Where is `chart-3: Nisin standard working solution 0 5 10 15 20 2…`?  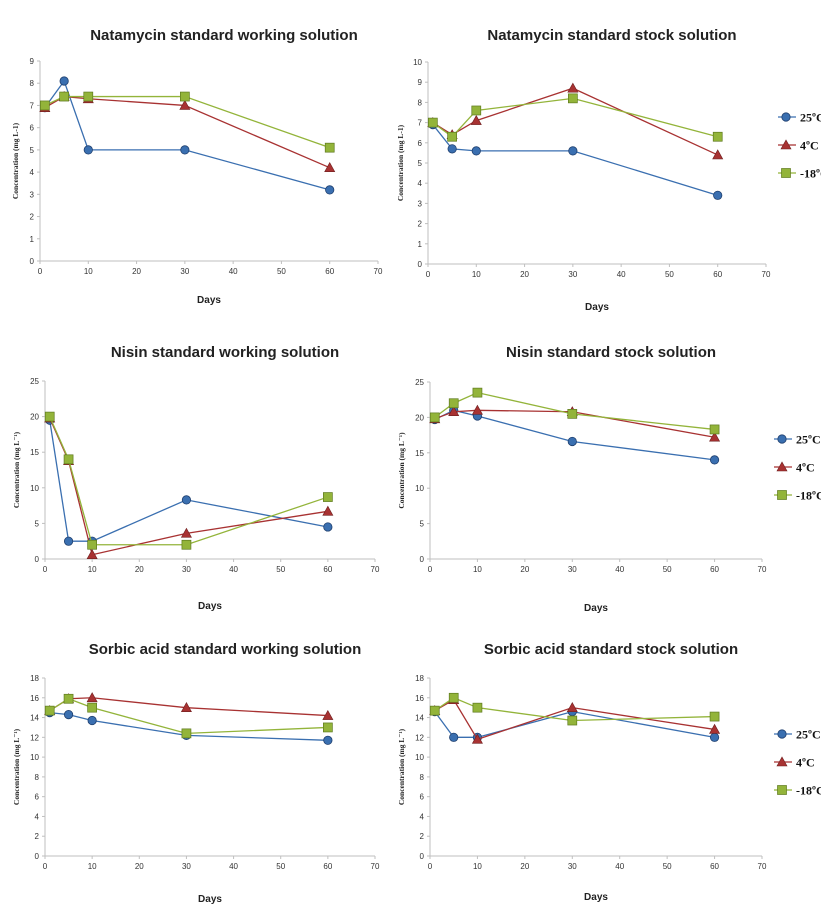
chart-3: Nisin standard working solution 0 5 10 15 20 2… is located at coordinates (196, 478).